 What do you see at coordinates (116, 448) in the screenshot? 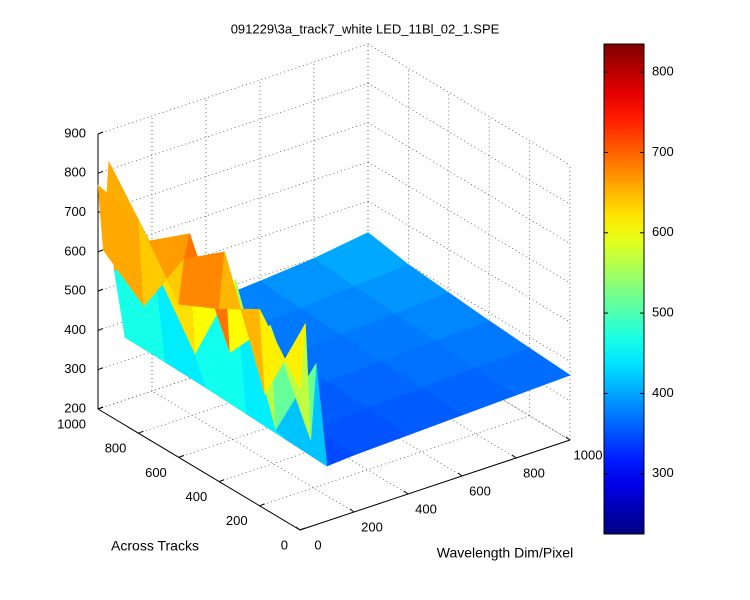
I see `y-tick-label: 800` at bounding box center [116, 448].